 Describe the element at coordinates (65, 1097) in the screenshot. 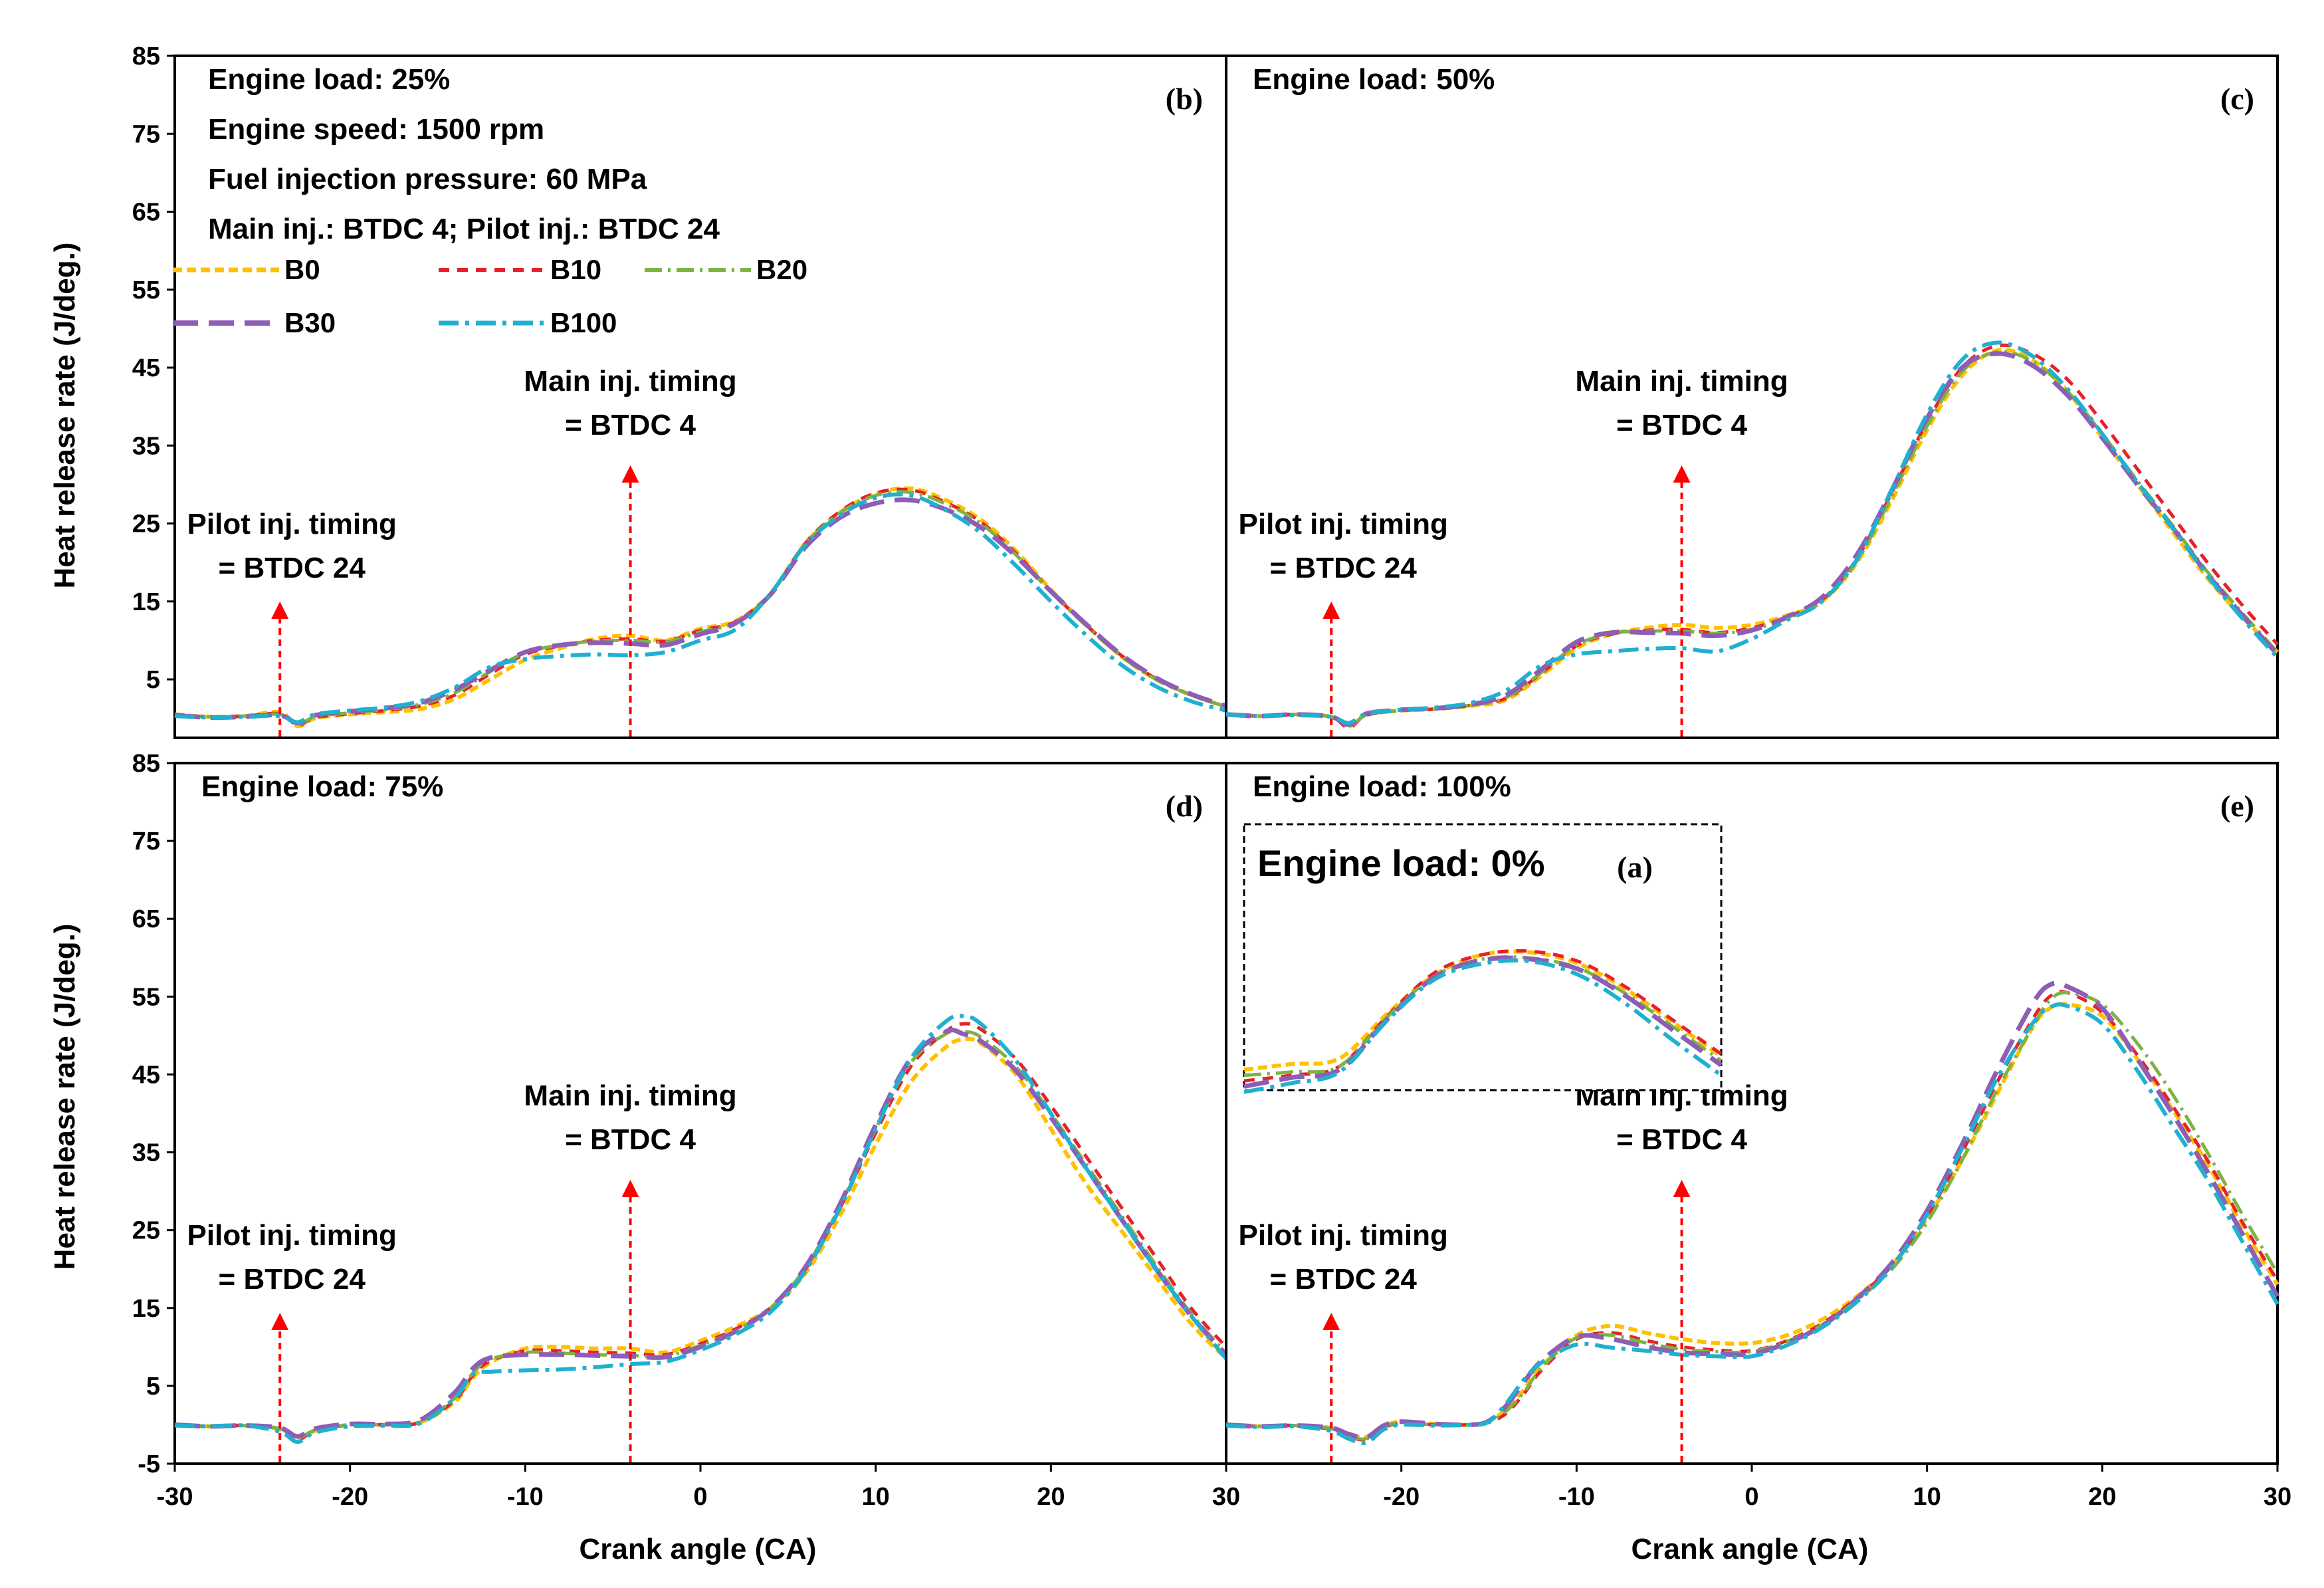

I see `y-axis-label-bottom: Heat release rate (J/deg.)` at that location.